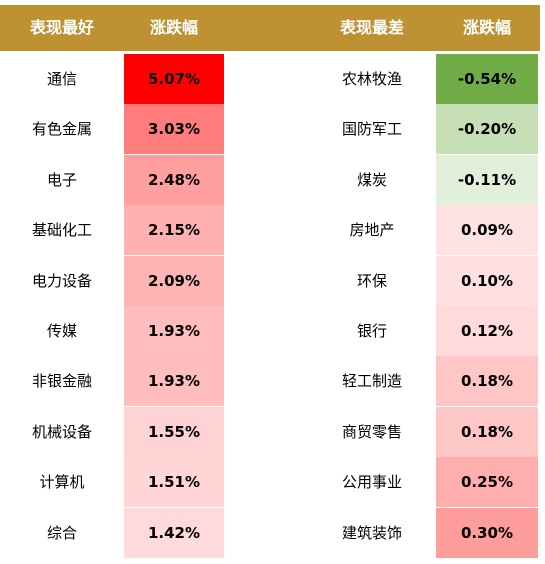 This screenshot has width=545, height=564. What do you see at coordinates (174, 482) in the screenshot?
I see `best-industry-change: 1.51%` at bounding box center [174, 482].